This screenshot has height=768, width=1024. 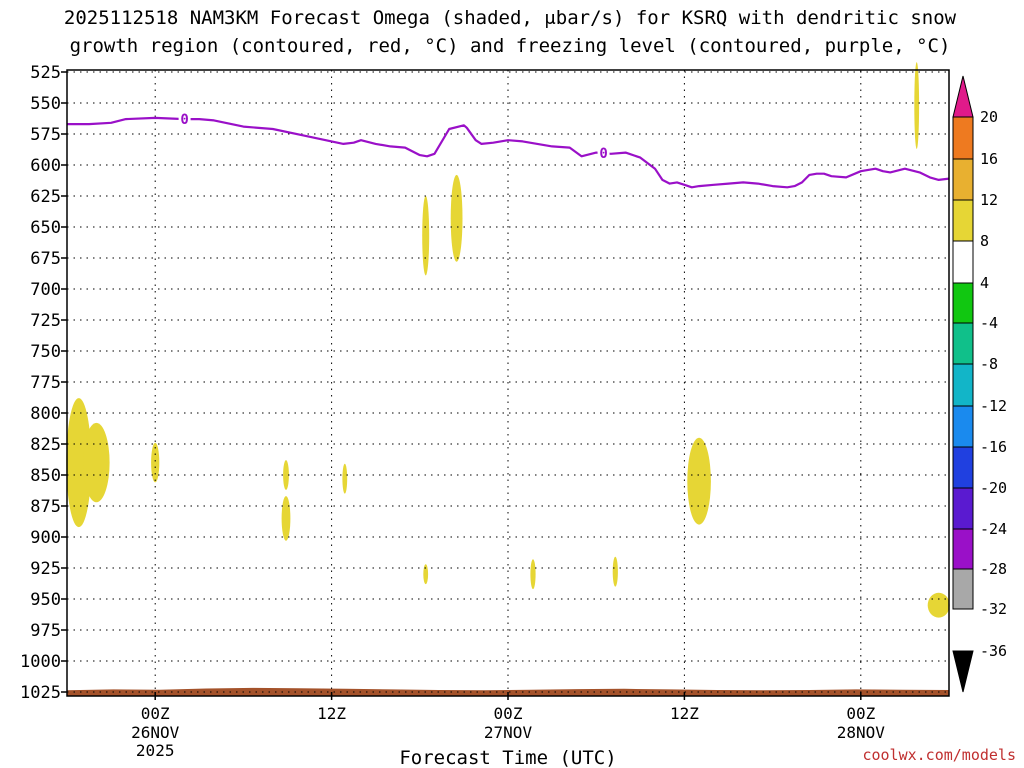 What do you see at coordinates (508, 732) in the screenshot?
I see `date-label: 27NOV` at bounding box center [508, 732].